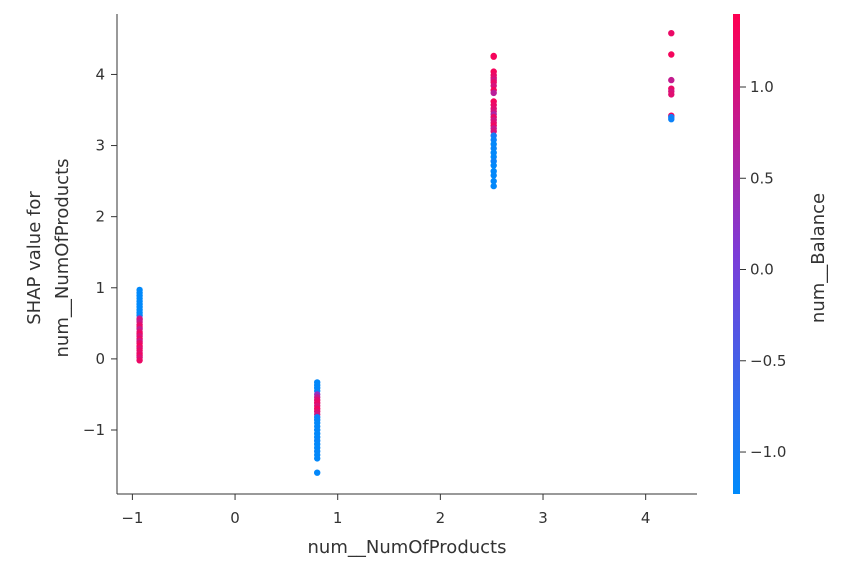  I want to click on x-axis-ticks: −1 0 1 2 3 4, so click(385, 510).